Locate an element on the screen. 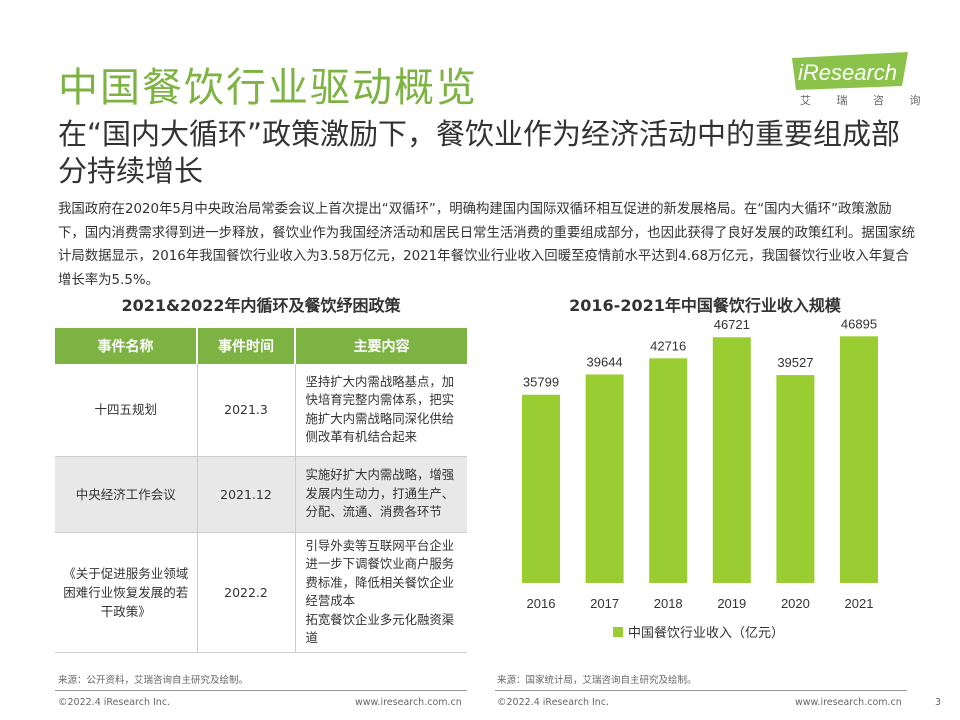  logo-text: iResearch is located at coordinates (848, 72).